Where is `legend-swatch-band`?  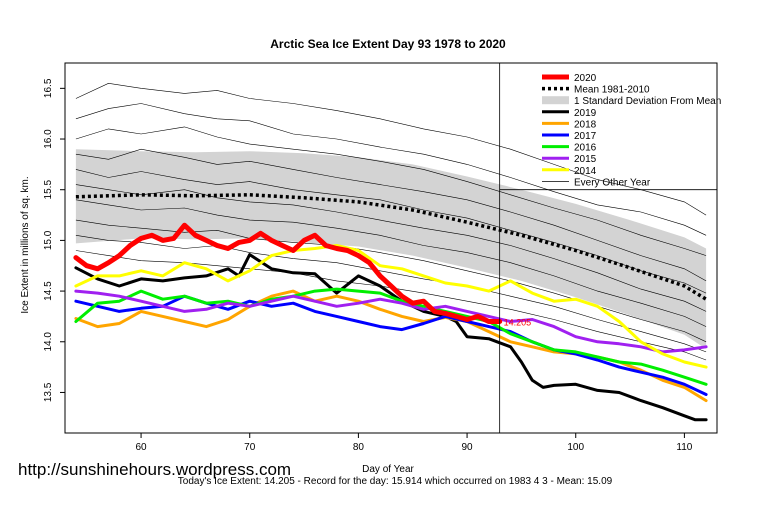 legend-swatch-band is located at coordinates (555, 100).